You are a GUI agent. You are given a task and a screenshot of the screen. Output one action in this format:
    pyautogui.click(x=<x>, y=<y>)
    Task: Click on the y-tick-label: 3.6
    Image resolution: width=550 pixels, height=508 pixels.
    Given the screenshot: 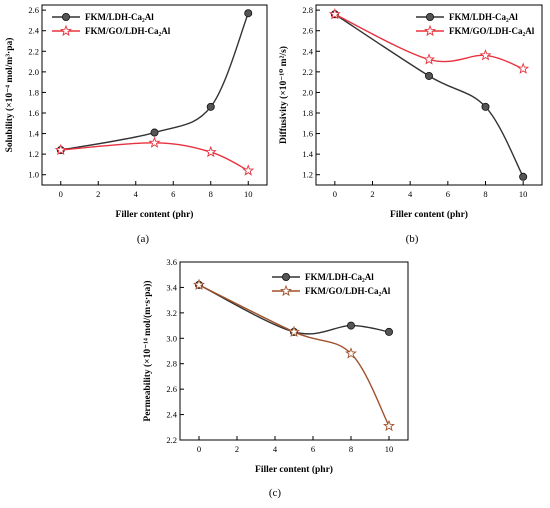 What is the action you would take?
    pyautogui.click(x=171, y=262)
    